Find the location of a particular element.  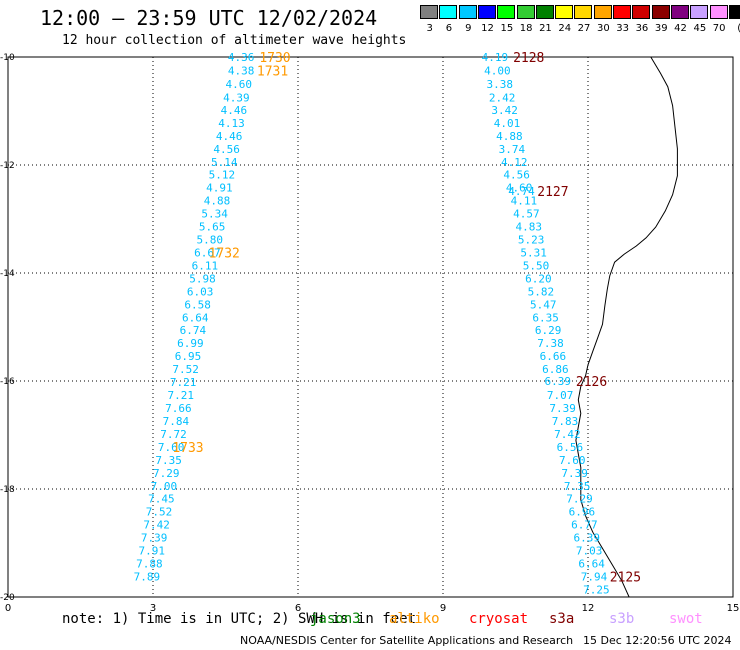

left-track-time-label: 1730 is located at coordinates (274, 58).